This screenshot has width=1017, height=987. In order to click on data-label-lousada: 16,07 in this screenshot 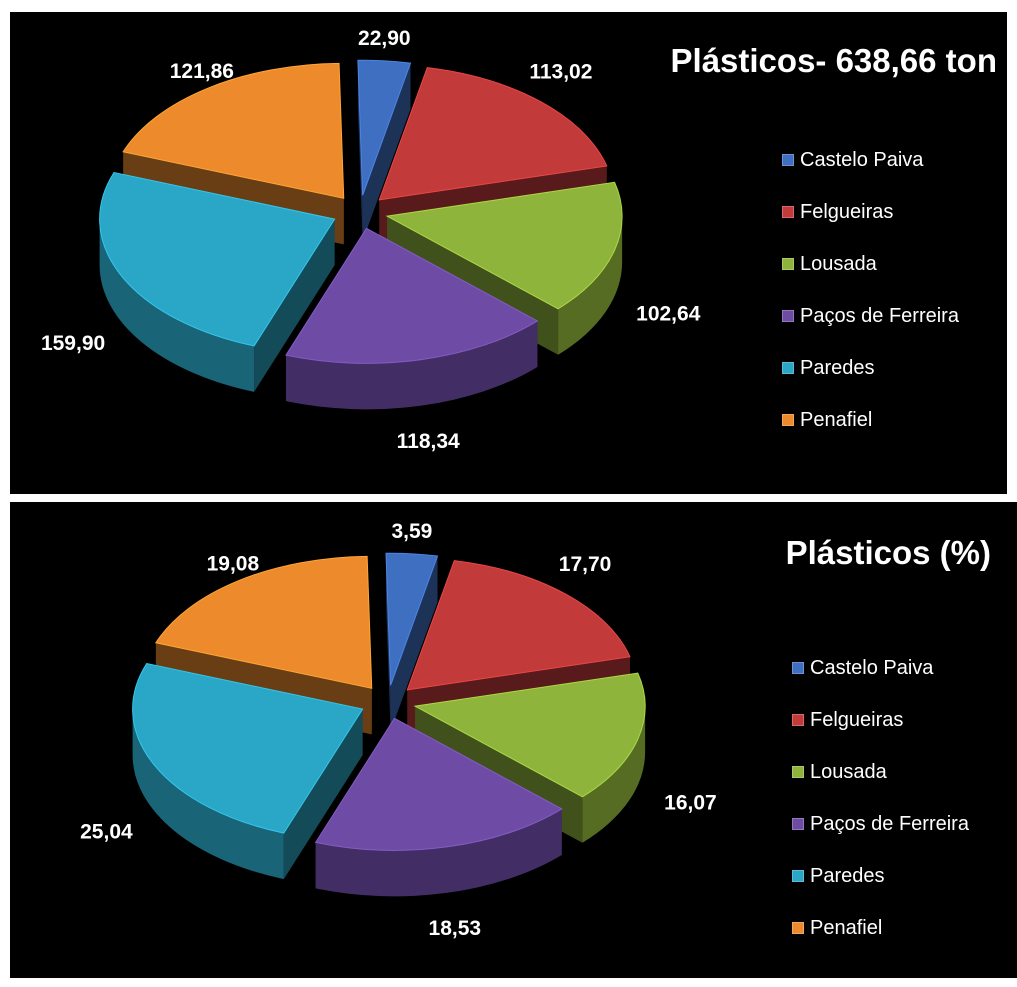, I will do `click(690, 803)`.